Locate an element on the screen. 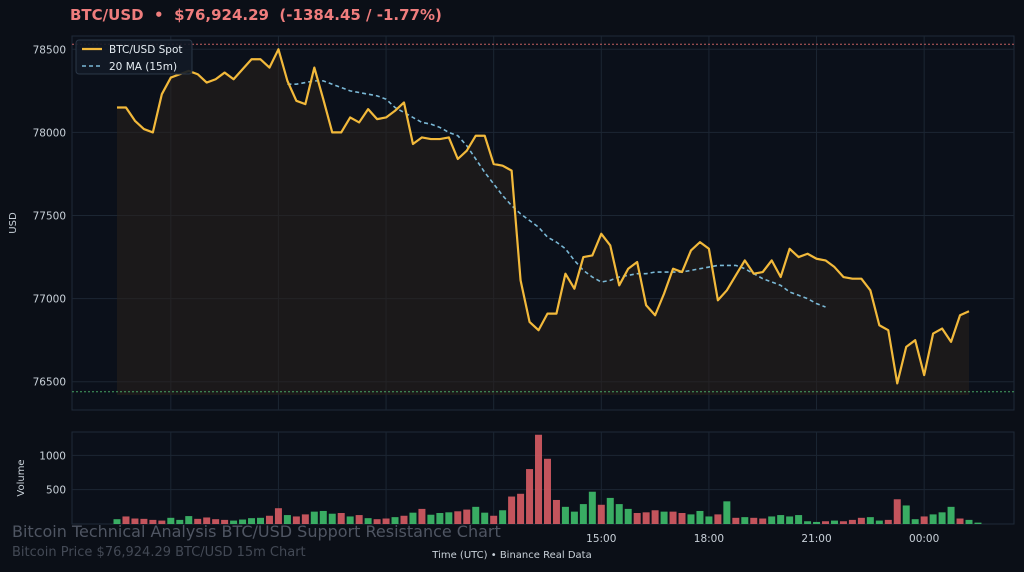 The width and height of the screenshot is (1024, 572). x-tick-label: 18:00 is located at coordinates (709, 539).